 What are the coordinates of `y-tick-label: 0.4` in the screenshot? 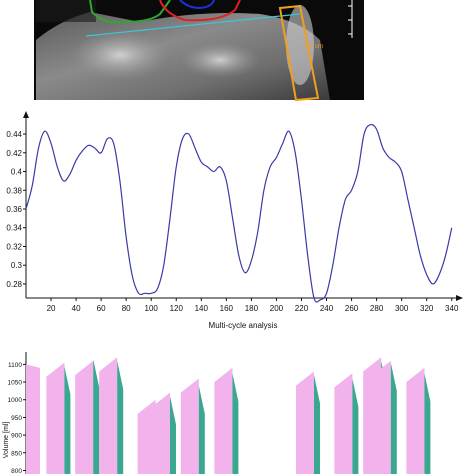 It's located at (17, 172).